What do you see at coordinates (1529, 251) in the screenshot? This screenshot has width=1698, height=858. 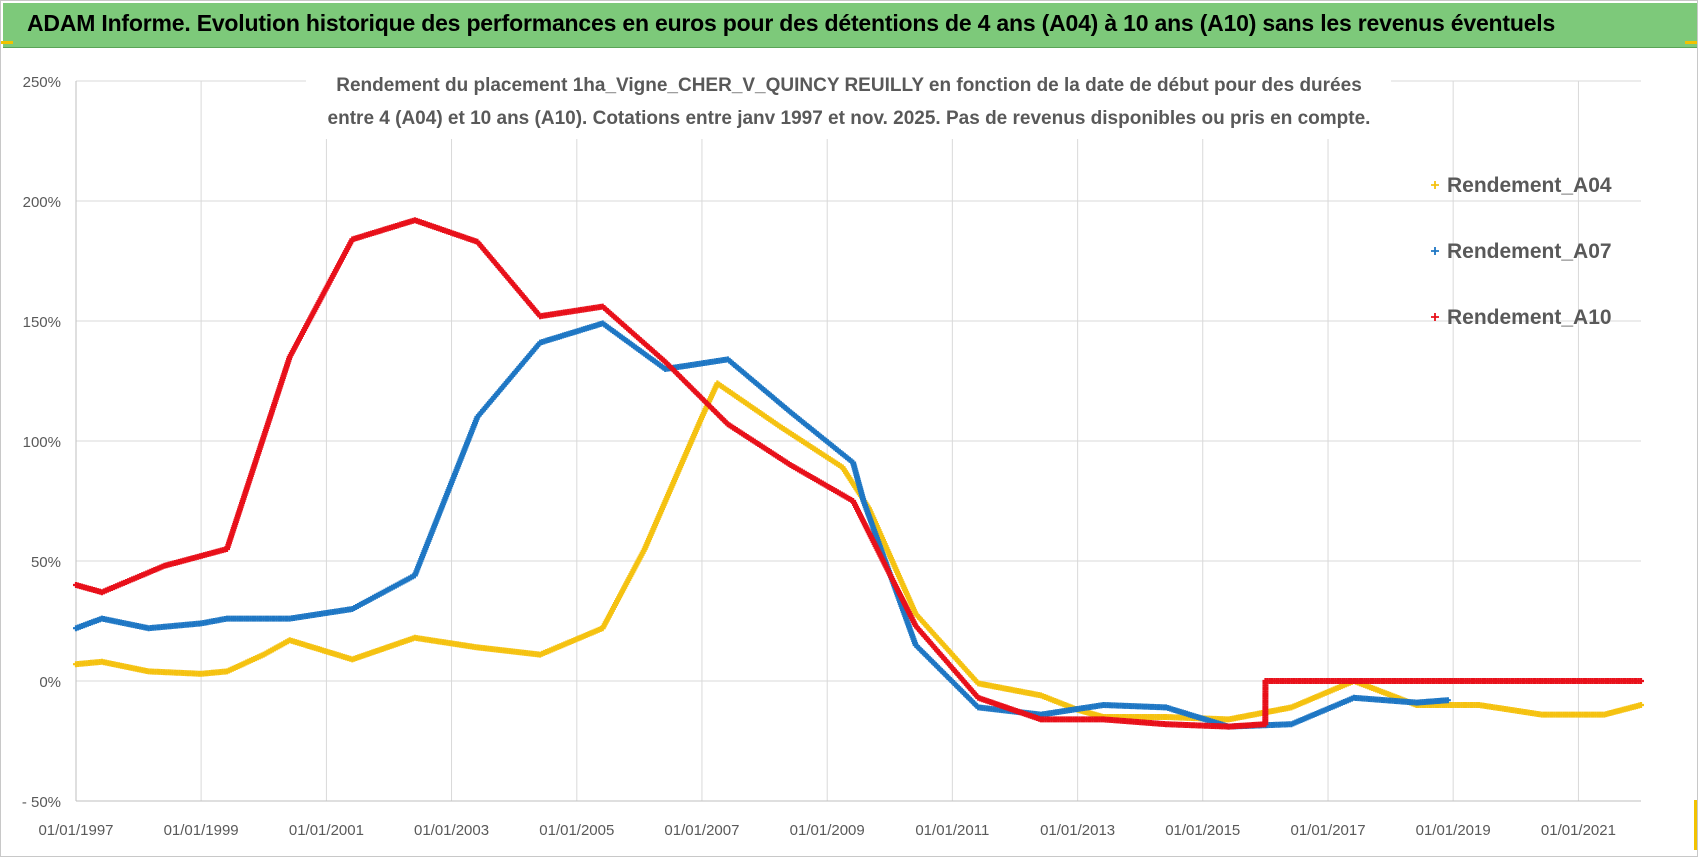 I see `legend-label: Rendement_A07` at bounding box center [1529, 251].